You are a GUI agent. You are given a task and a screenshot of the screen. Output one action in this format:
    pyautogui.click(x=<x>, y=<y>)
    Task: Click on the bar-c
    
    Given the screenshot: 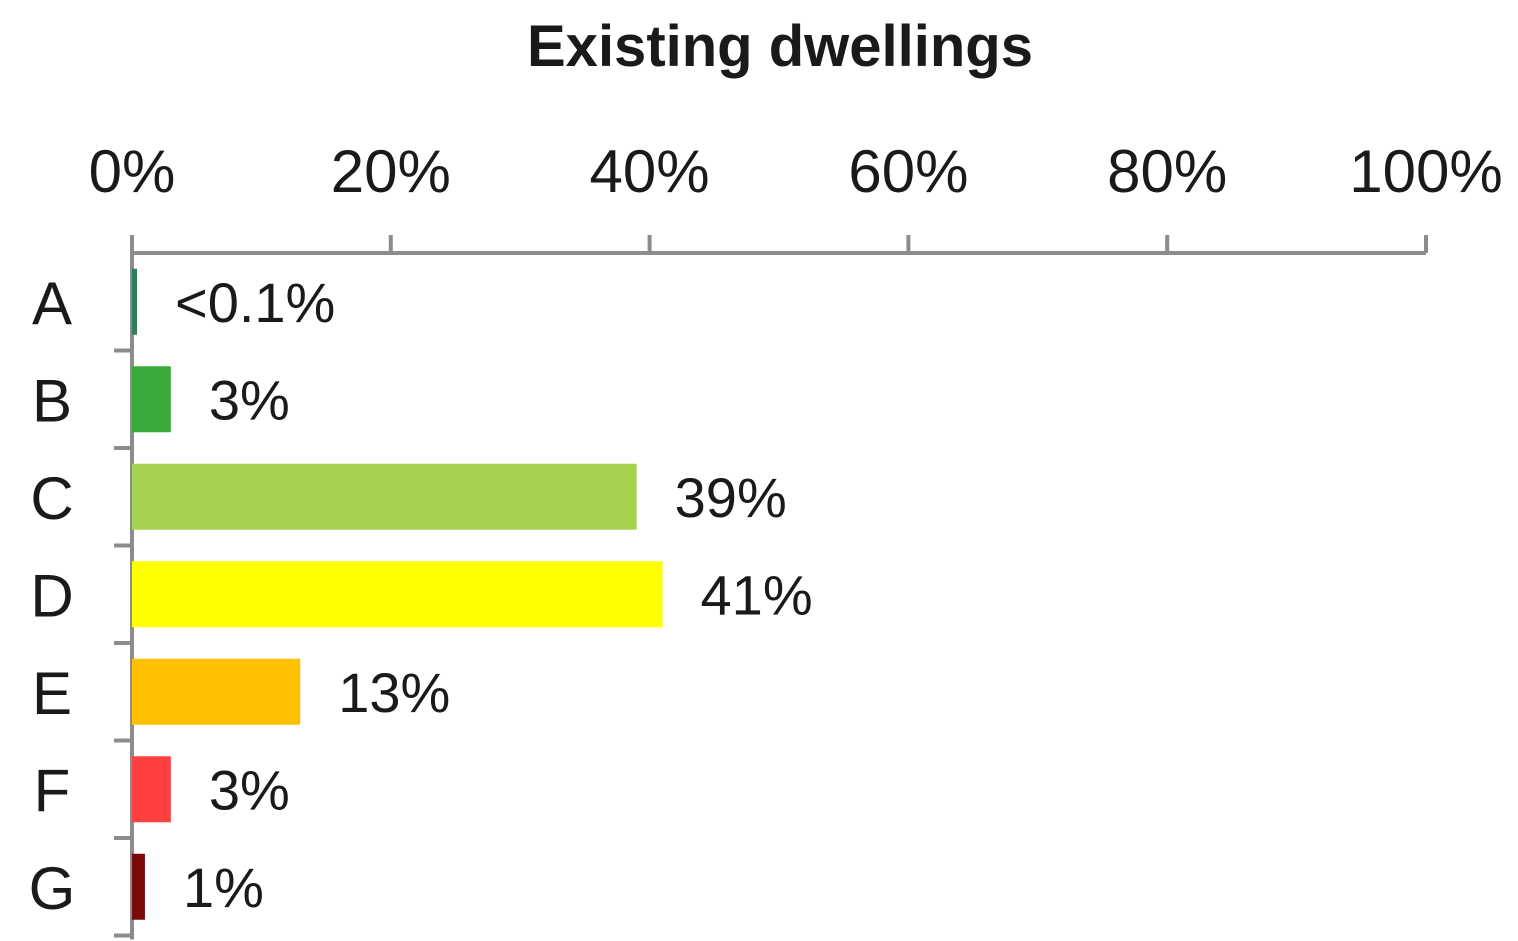 What is the action you would take?
    pyautogui.click(x=384, y=496)
    